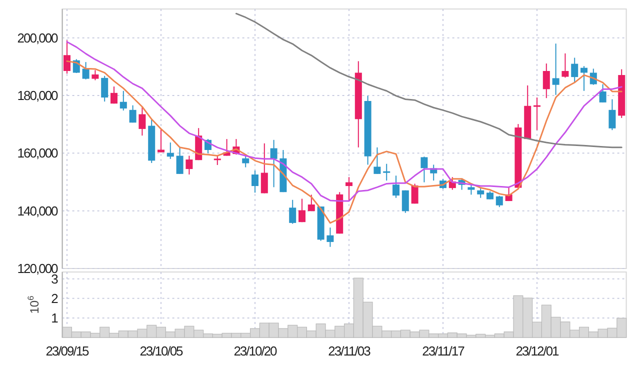 Image resolution: width=636 pixels, height=366 pixels. Describe the element at coordinates (54, 298) in the screenshot. I see `y-tick-label: 2` at that location.